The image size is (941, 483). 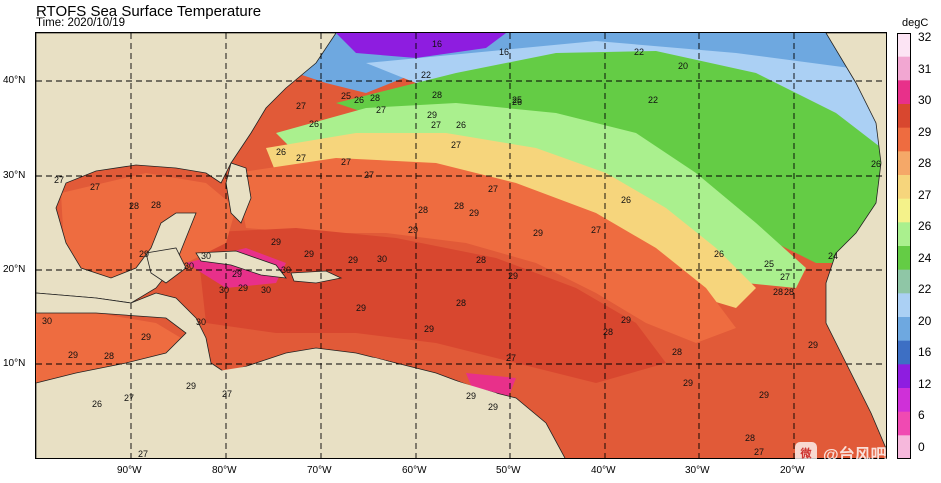 What do you see at coordinates (14, 269) in the screenshot?
I see `lat-label: 20°N` at bounding box center [14, 269].